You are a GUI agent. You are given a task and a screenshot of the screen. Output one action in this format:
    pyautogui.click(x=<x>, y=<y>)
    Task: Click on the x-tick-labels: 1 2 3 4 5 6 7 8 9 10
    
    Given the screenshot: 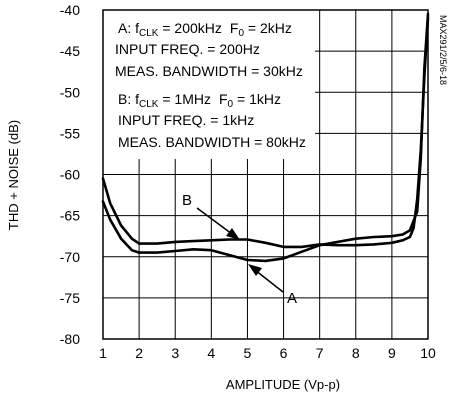 What is the action you would take?
    pyautogui.click(x=267, y=353)
    